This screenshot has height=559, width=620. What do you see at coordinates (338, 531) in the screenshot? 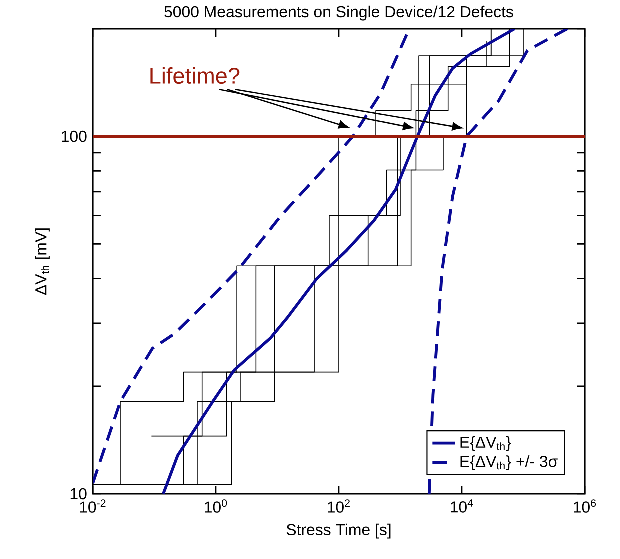
I see `x-axis-title: Stress Time [s]` at bounding box center [338, 531].